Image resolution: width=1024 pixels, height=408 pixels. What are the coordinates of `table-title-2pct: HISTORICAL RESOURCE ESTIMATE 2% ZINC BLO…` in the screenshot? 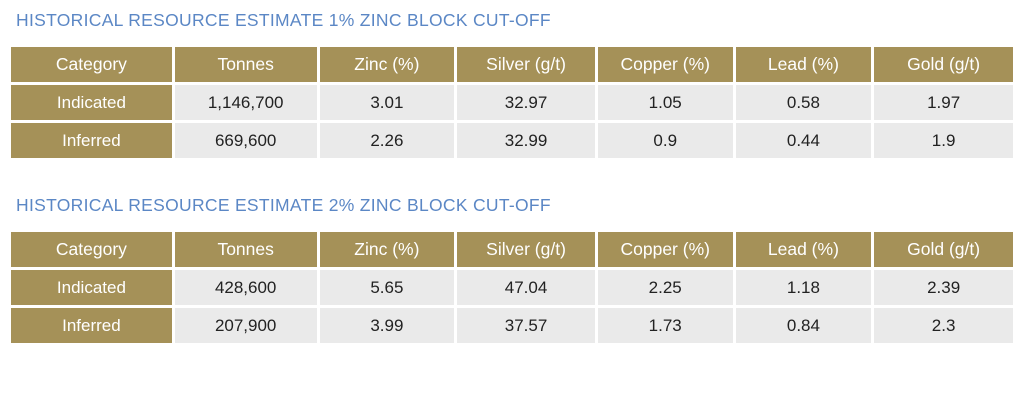 It's located at (283, 205).